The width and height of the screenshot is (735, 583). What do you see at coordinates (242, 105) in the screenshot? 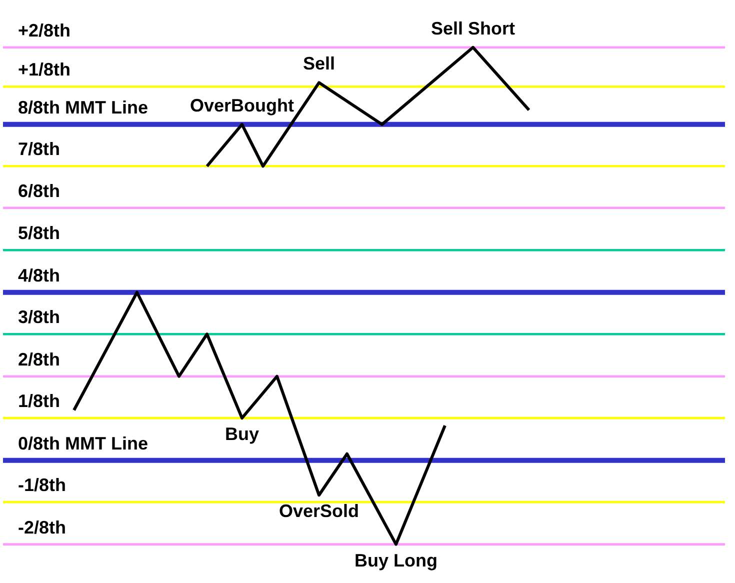
I see `annotation: OverBought` at bounding box center [242, 105].